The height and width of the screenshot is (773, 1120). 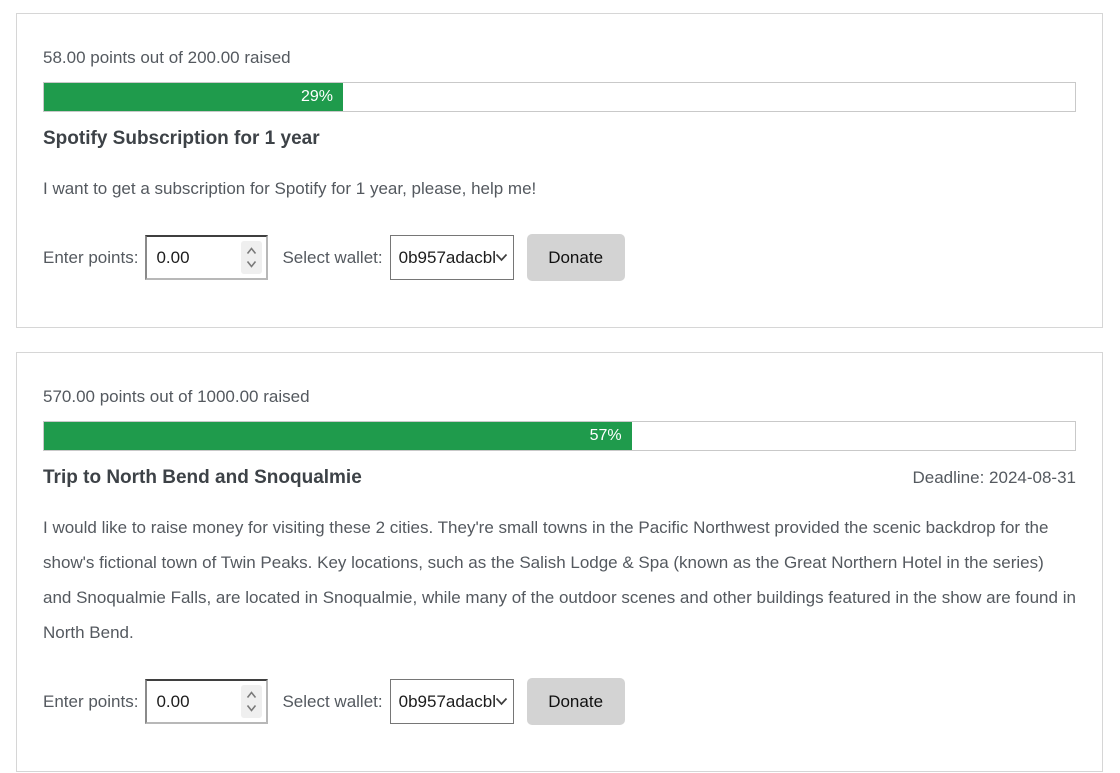 I want to click on progress-bar-track: 57%, so click(x=559, y=436).